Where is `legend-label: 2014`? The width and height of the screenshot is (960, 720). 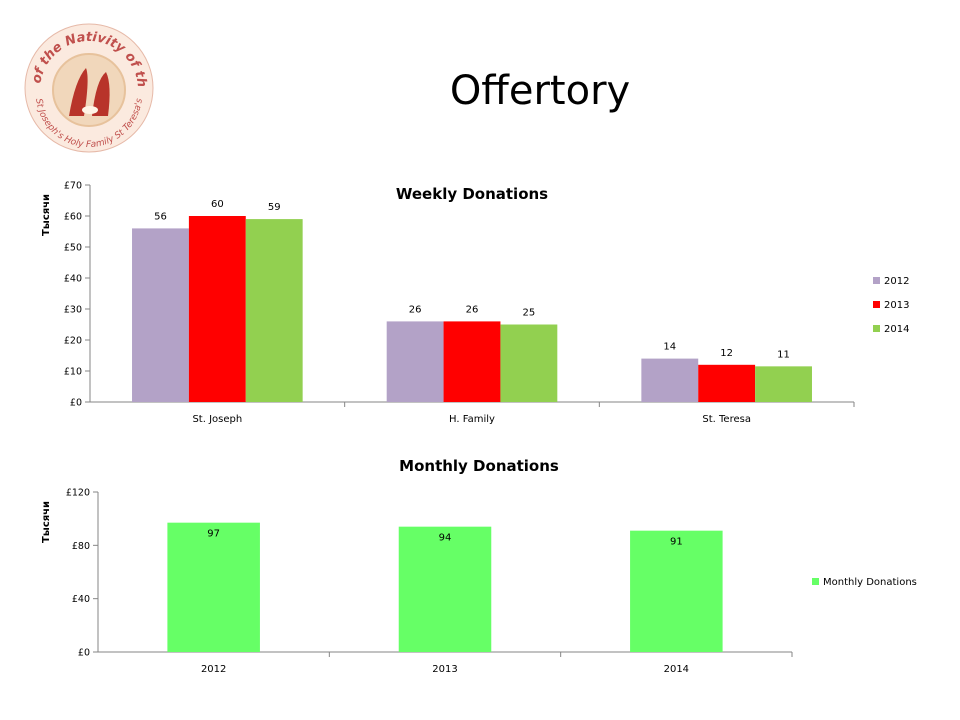
legend-label: 2014 is located at coordinates (896, 329).